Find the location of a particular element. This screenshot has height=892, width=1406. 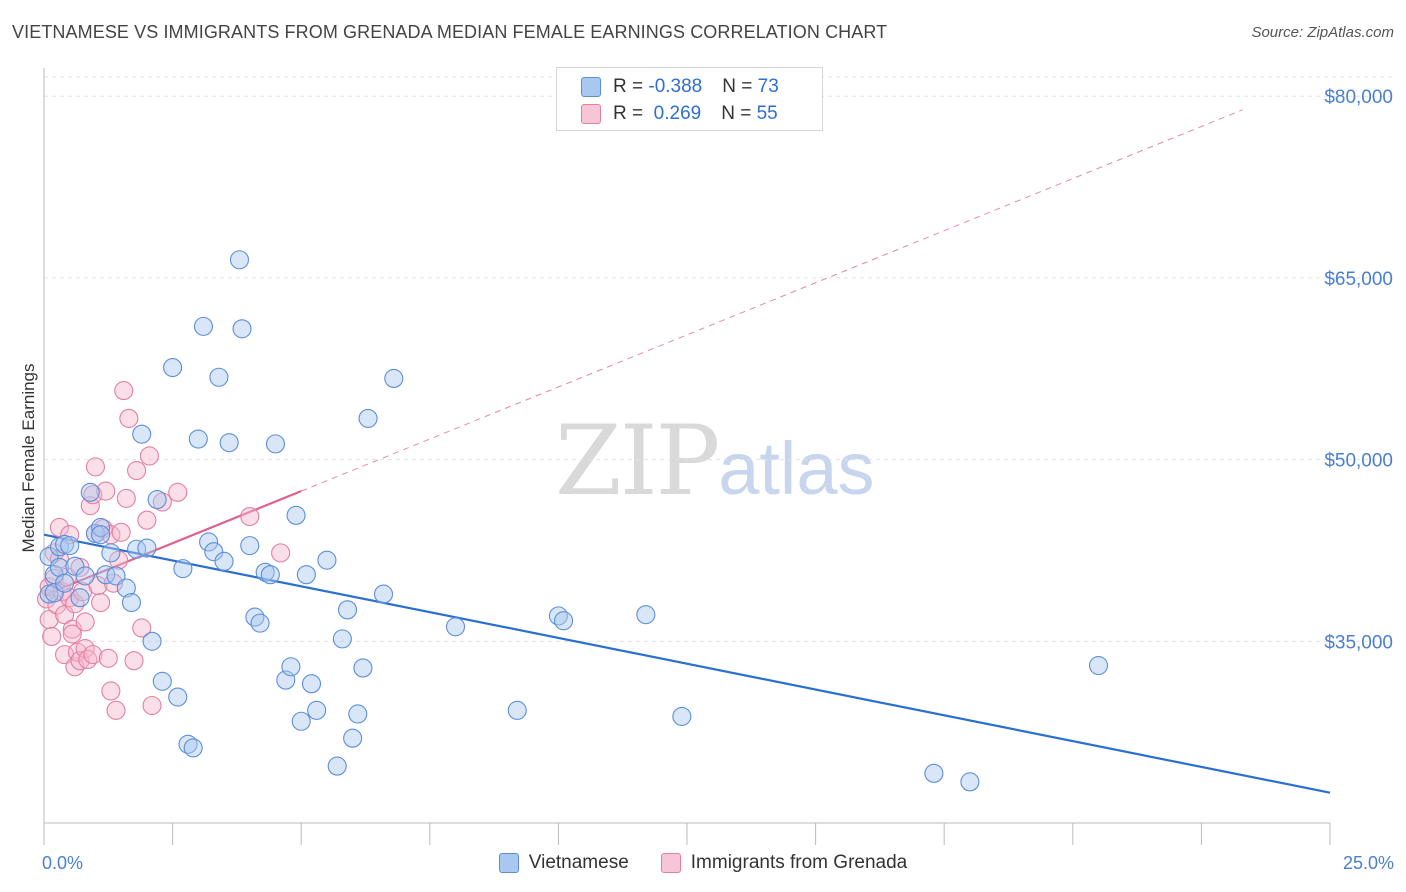

legend-row-grenada: R = 0.269 N = 55 is located at coordinates (679, 114).